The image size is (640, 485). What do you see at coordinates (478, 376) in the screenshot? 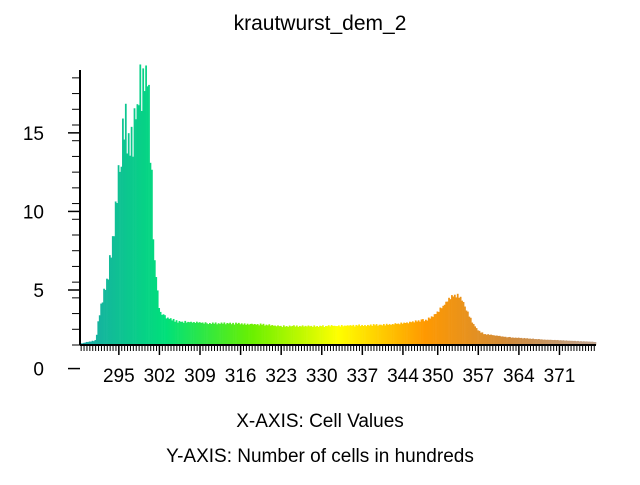
I see `x-tick-label: 357` at bounding box center [478, 376].